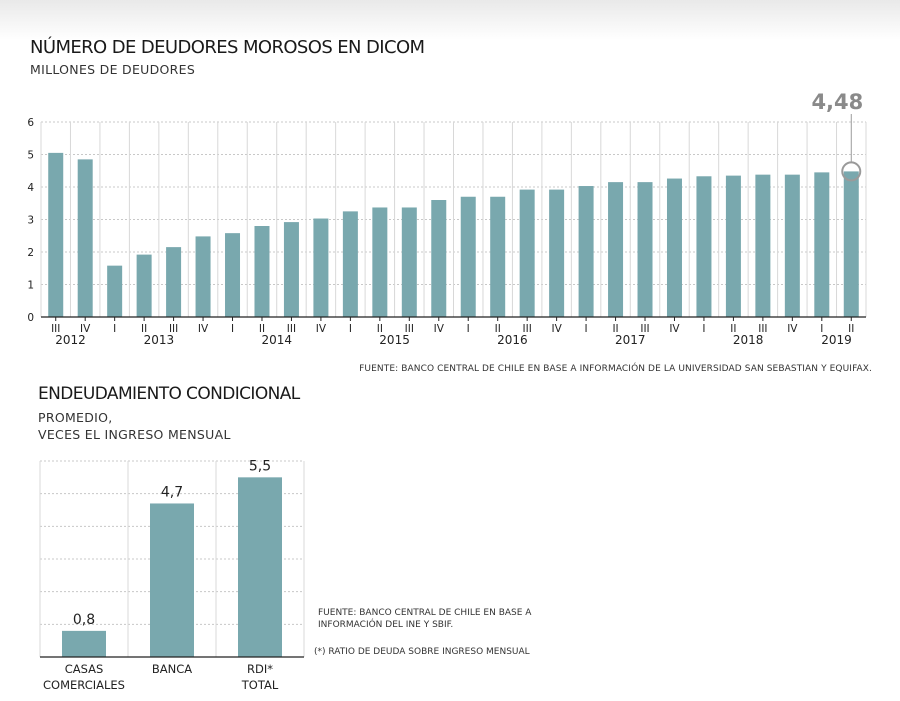  I want to click on year-label: 2013, so click(159, 340).